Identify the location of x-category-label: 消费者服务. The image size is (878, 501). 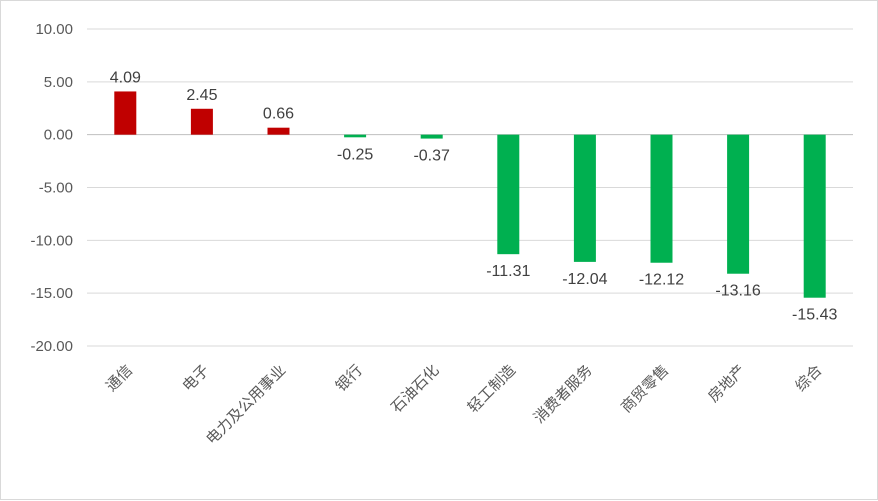
(563, 394).